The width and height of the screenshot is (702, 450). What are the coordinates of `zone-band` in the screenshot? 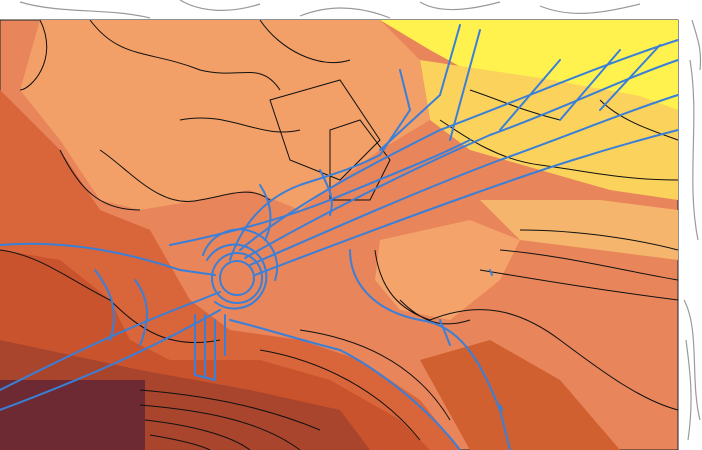 It's located at (579, 230).